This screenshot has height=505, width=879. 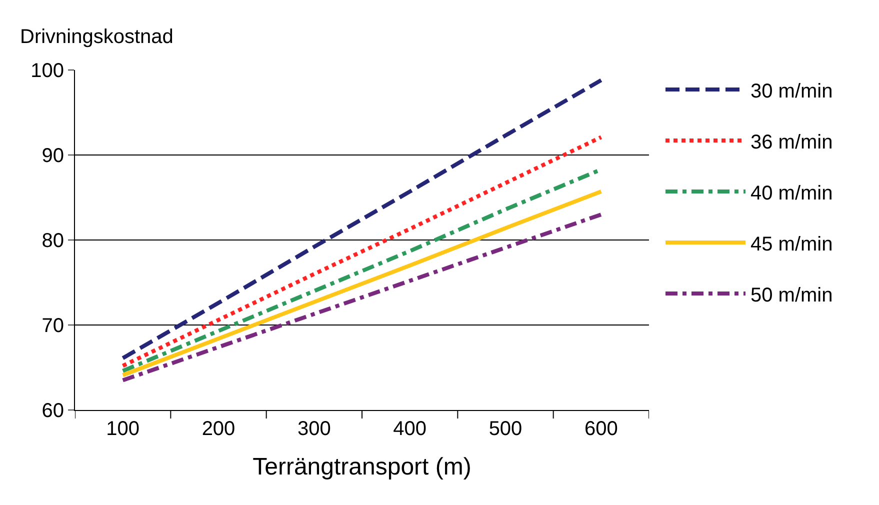 I want to click on x-tick-label: 400, so click(x=410, y=429).